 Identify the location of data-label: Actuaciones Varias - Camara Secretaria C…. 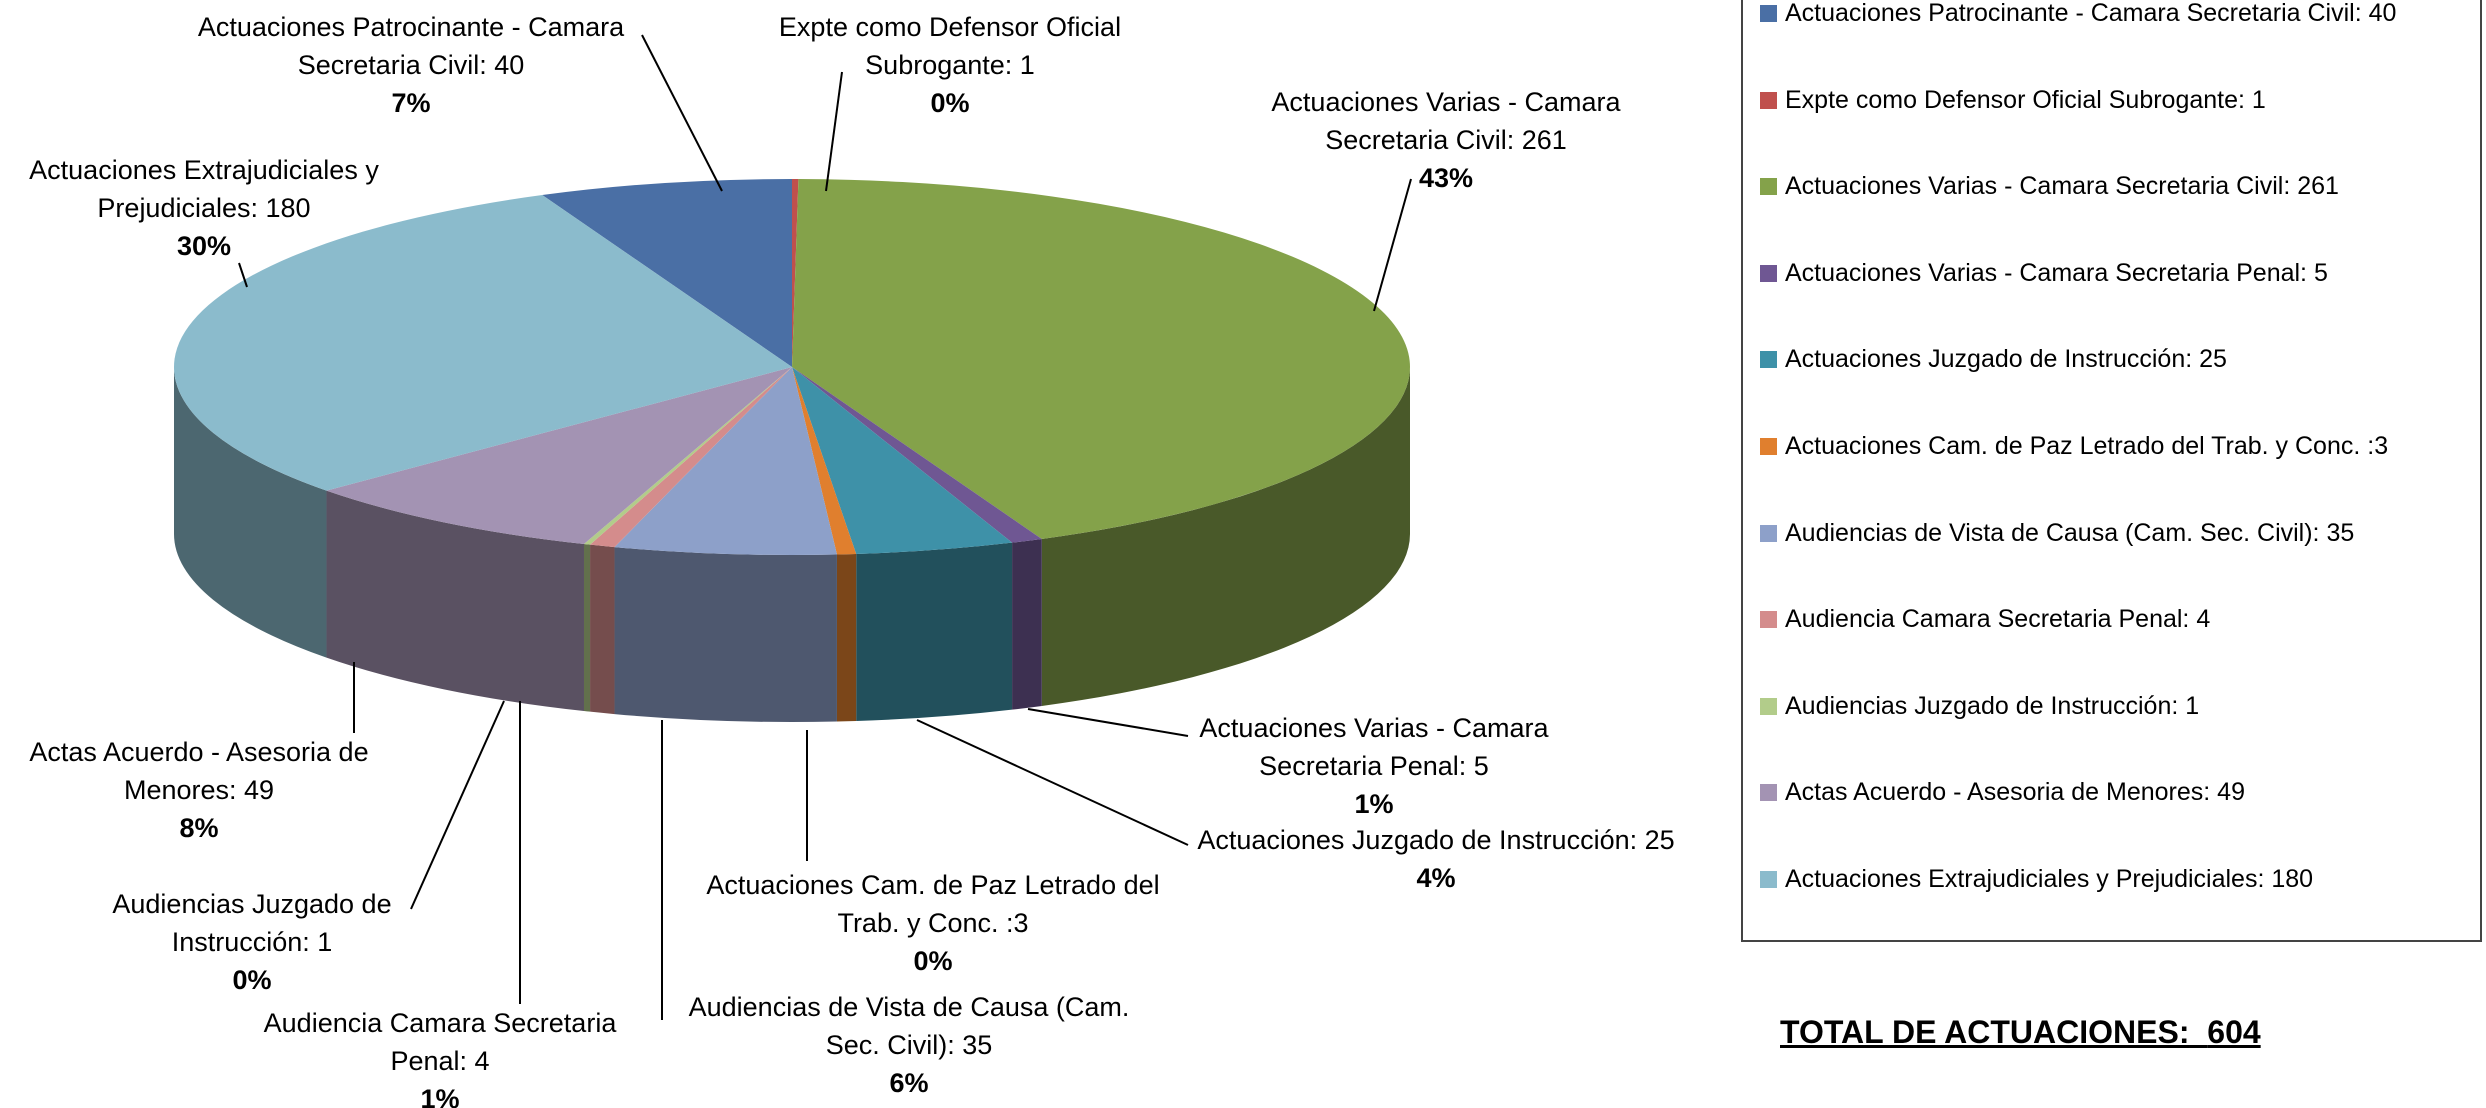
(1446, 140).